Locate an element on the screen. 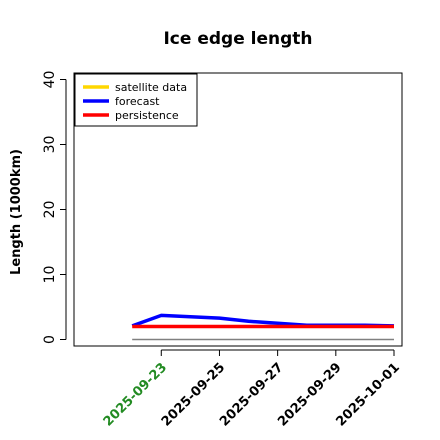  y-tick-label: 20 is located at coordinates (50, 210).